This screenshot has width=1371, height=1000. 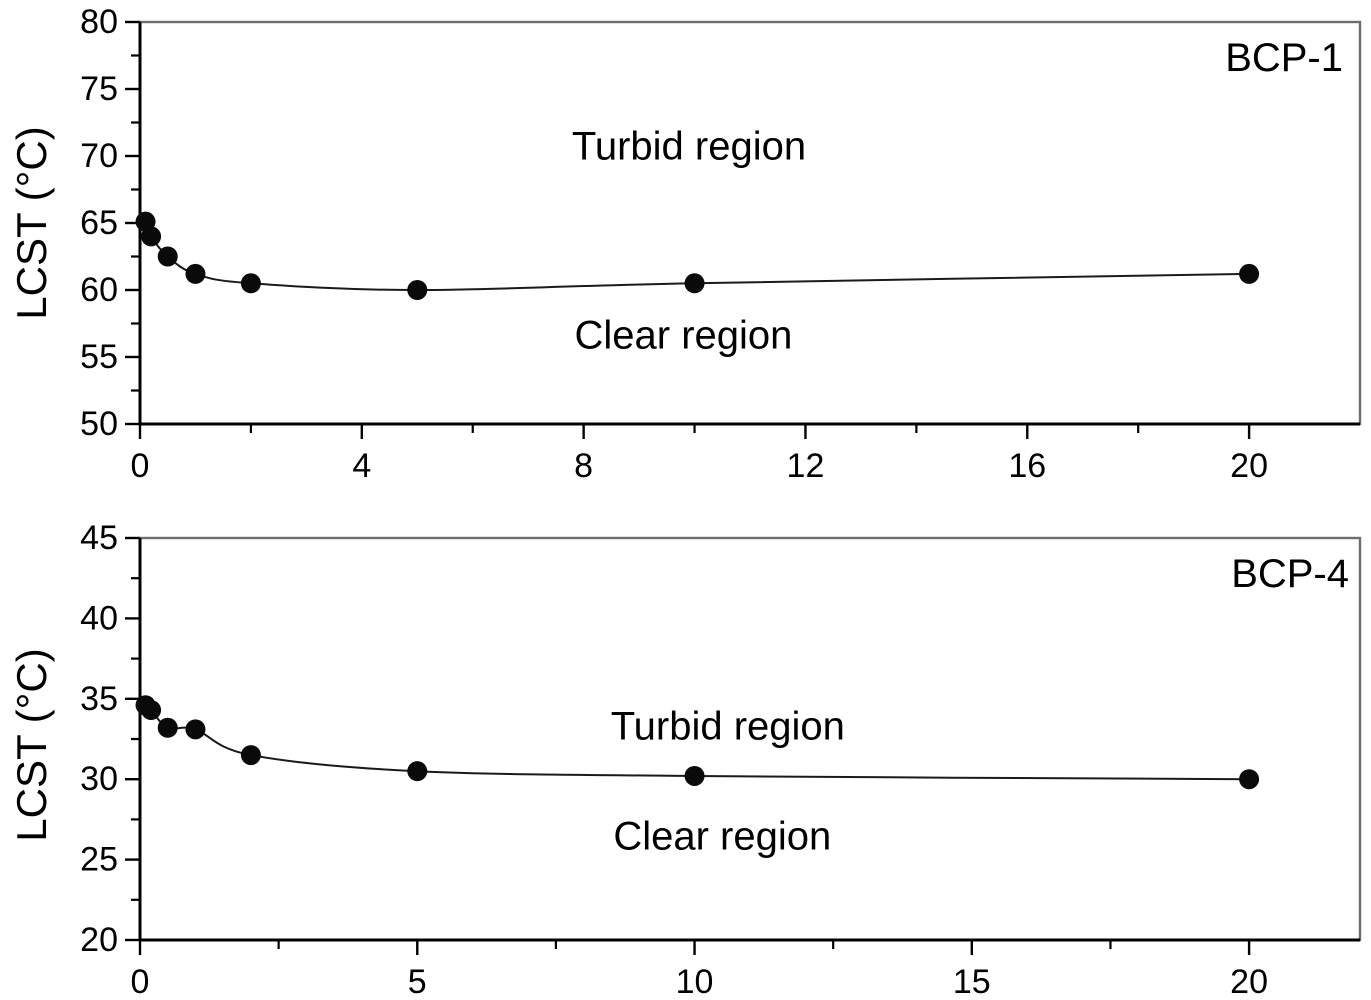 What do you see at coordinates (99, 779) in the screenshot?
I see `y-tick-label: 30` at bounding box center [99, 779].